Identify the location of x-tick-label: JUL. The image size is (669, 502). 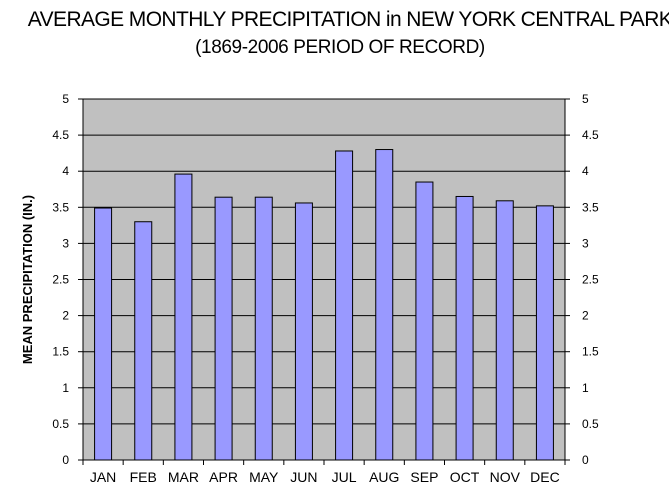
(344, 477).